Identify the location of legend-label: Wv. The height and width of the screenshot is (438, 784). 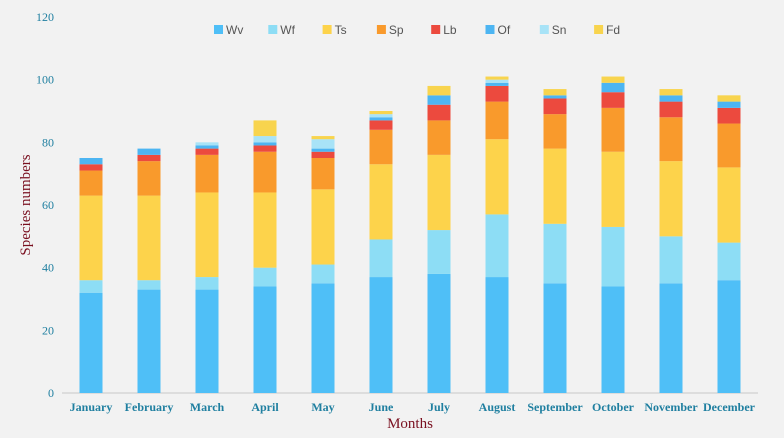
(234, 30).